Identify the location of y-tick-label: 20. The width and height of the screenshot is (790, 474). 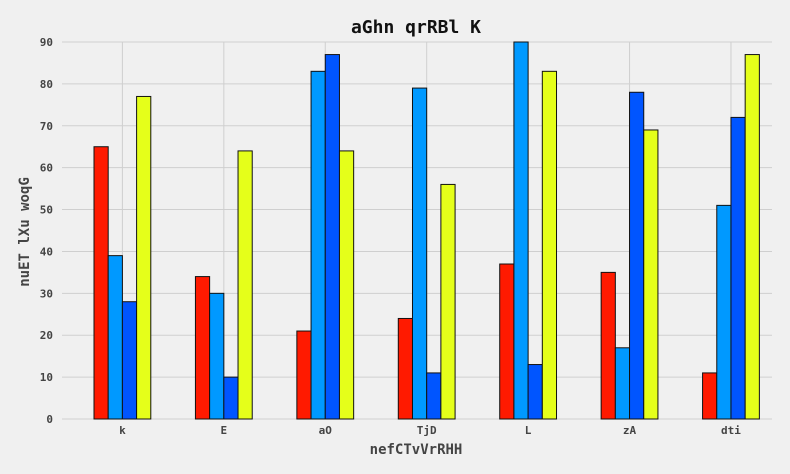
(46, 335).